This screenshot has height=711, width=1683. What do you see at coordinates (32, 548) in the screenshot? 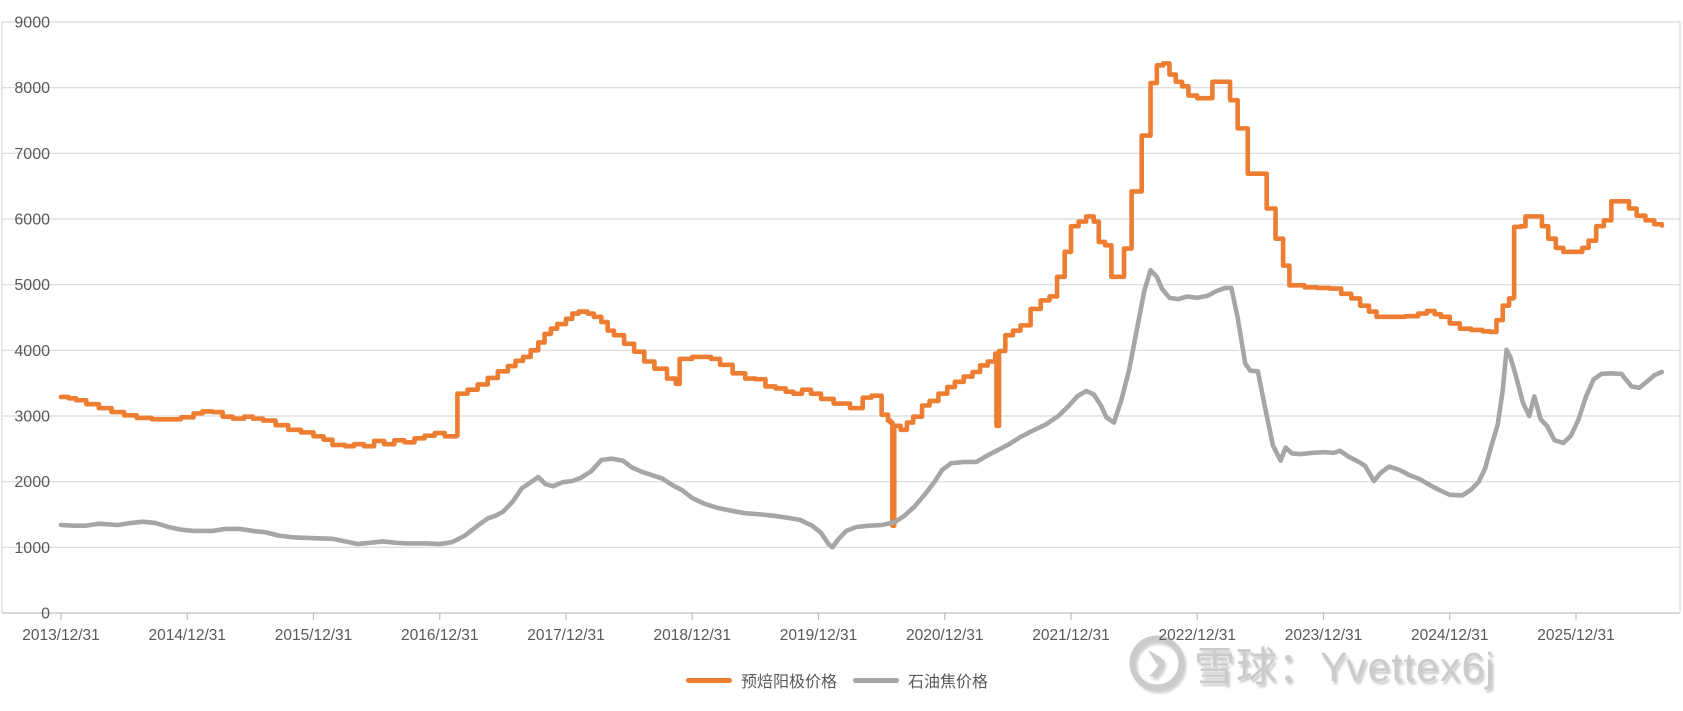
I see `y-axis-label: 1000` at bounding box center [32, 548].